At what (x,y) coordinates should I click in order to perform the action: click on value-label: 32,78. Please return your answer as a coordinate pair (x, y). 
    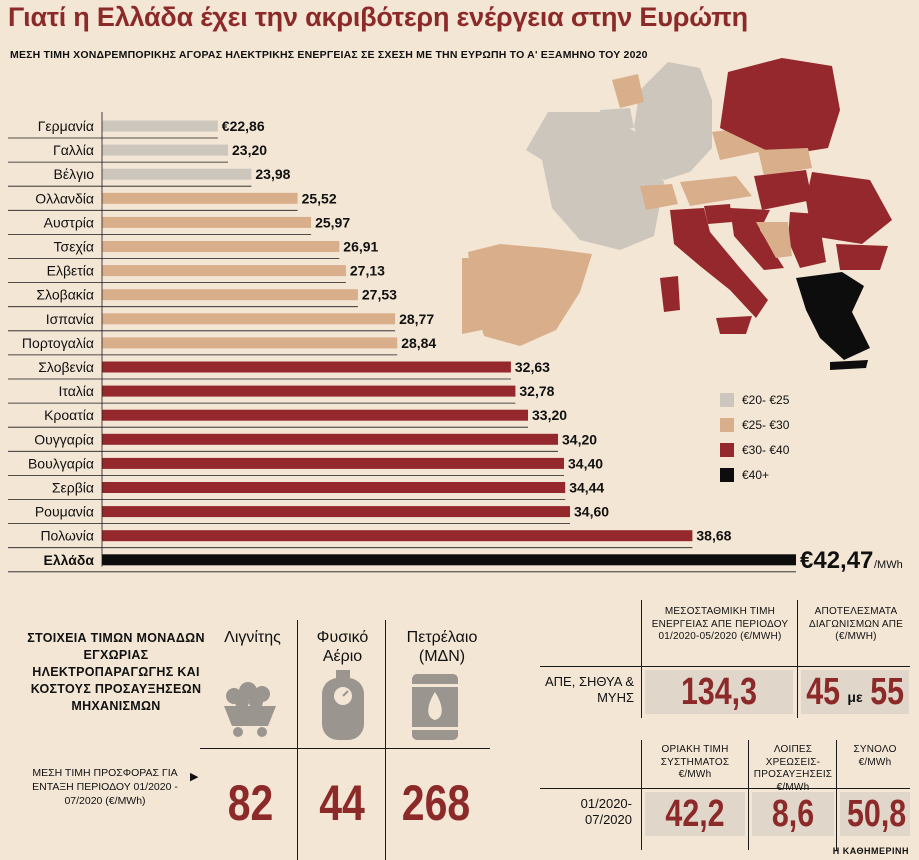
    Looking at the image, I should click on (536, 391).